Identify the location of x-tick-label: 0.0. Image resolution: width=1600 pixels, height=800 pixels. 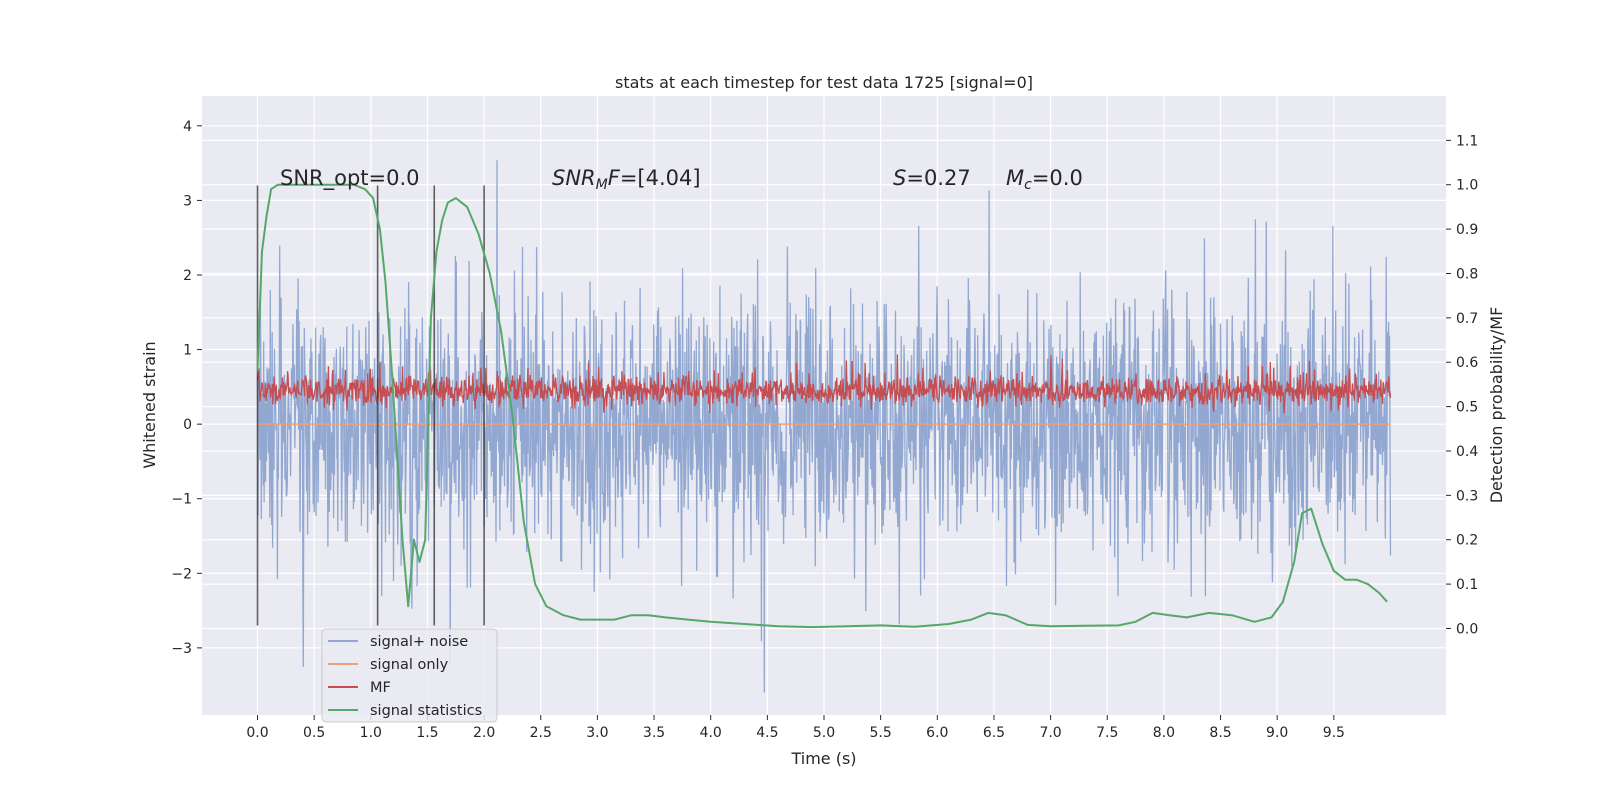
(257, 733).